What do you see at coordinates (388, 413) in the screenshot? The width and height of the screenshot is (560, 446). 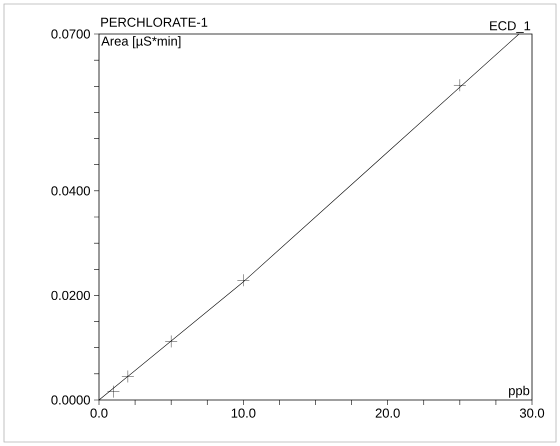 I see `x-tick-label: 20.0` at bounding box center [388, 413].